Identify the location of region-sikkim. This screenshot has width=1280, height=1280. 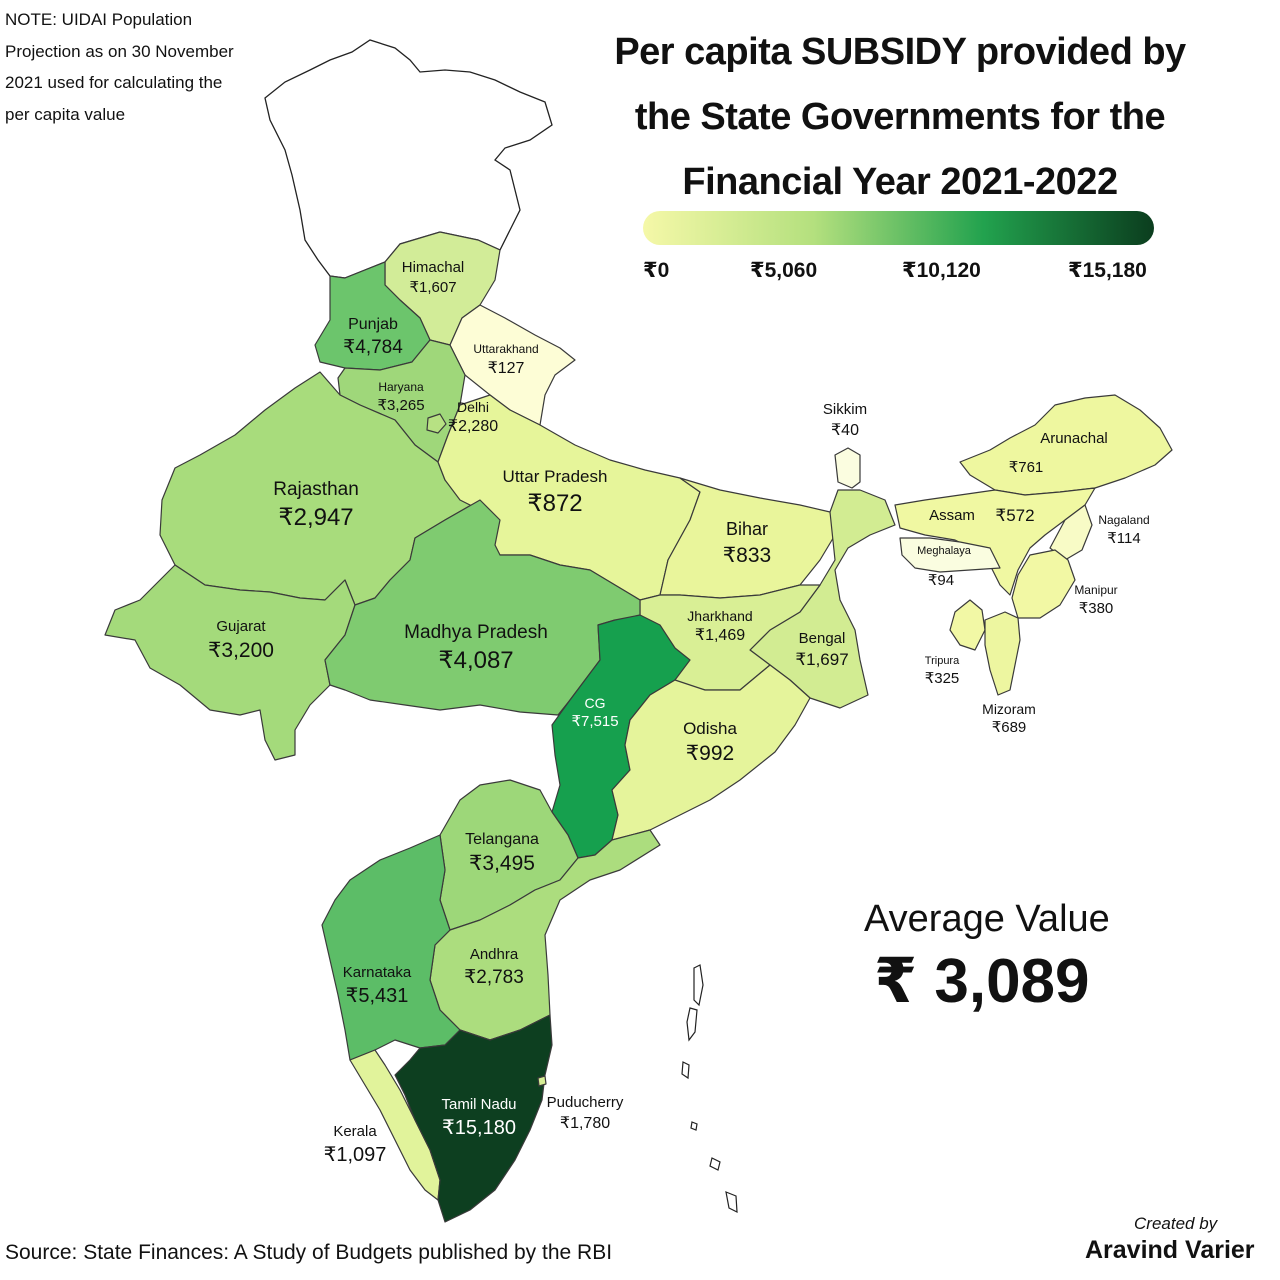
(847, 468).